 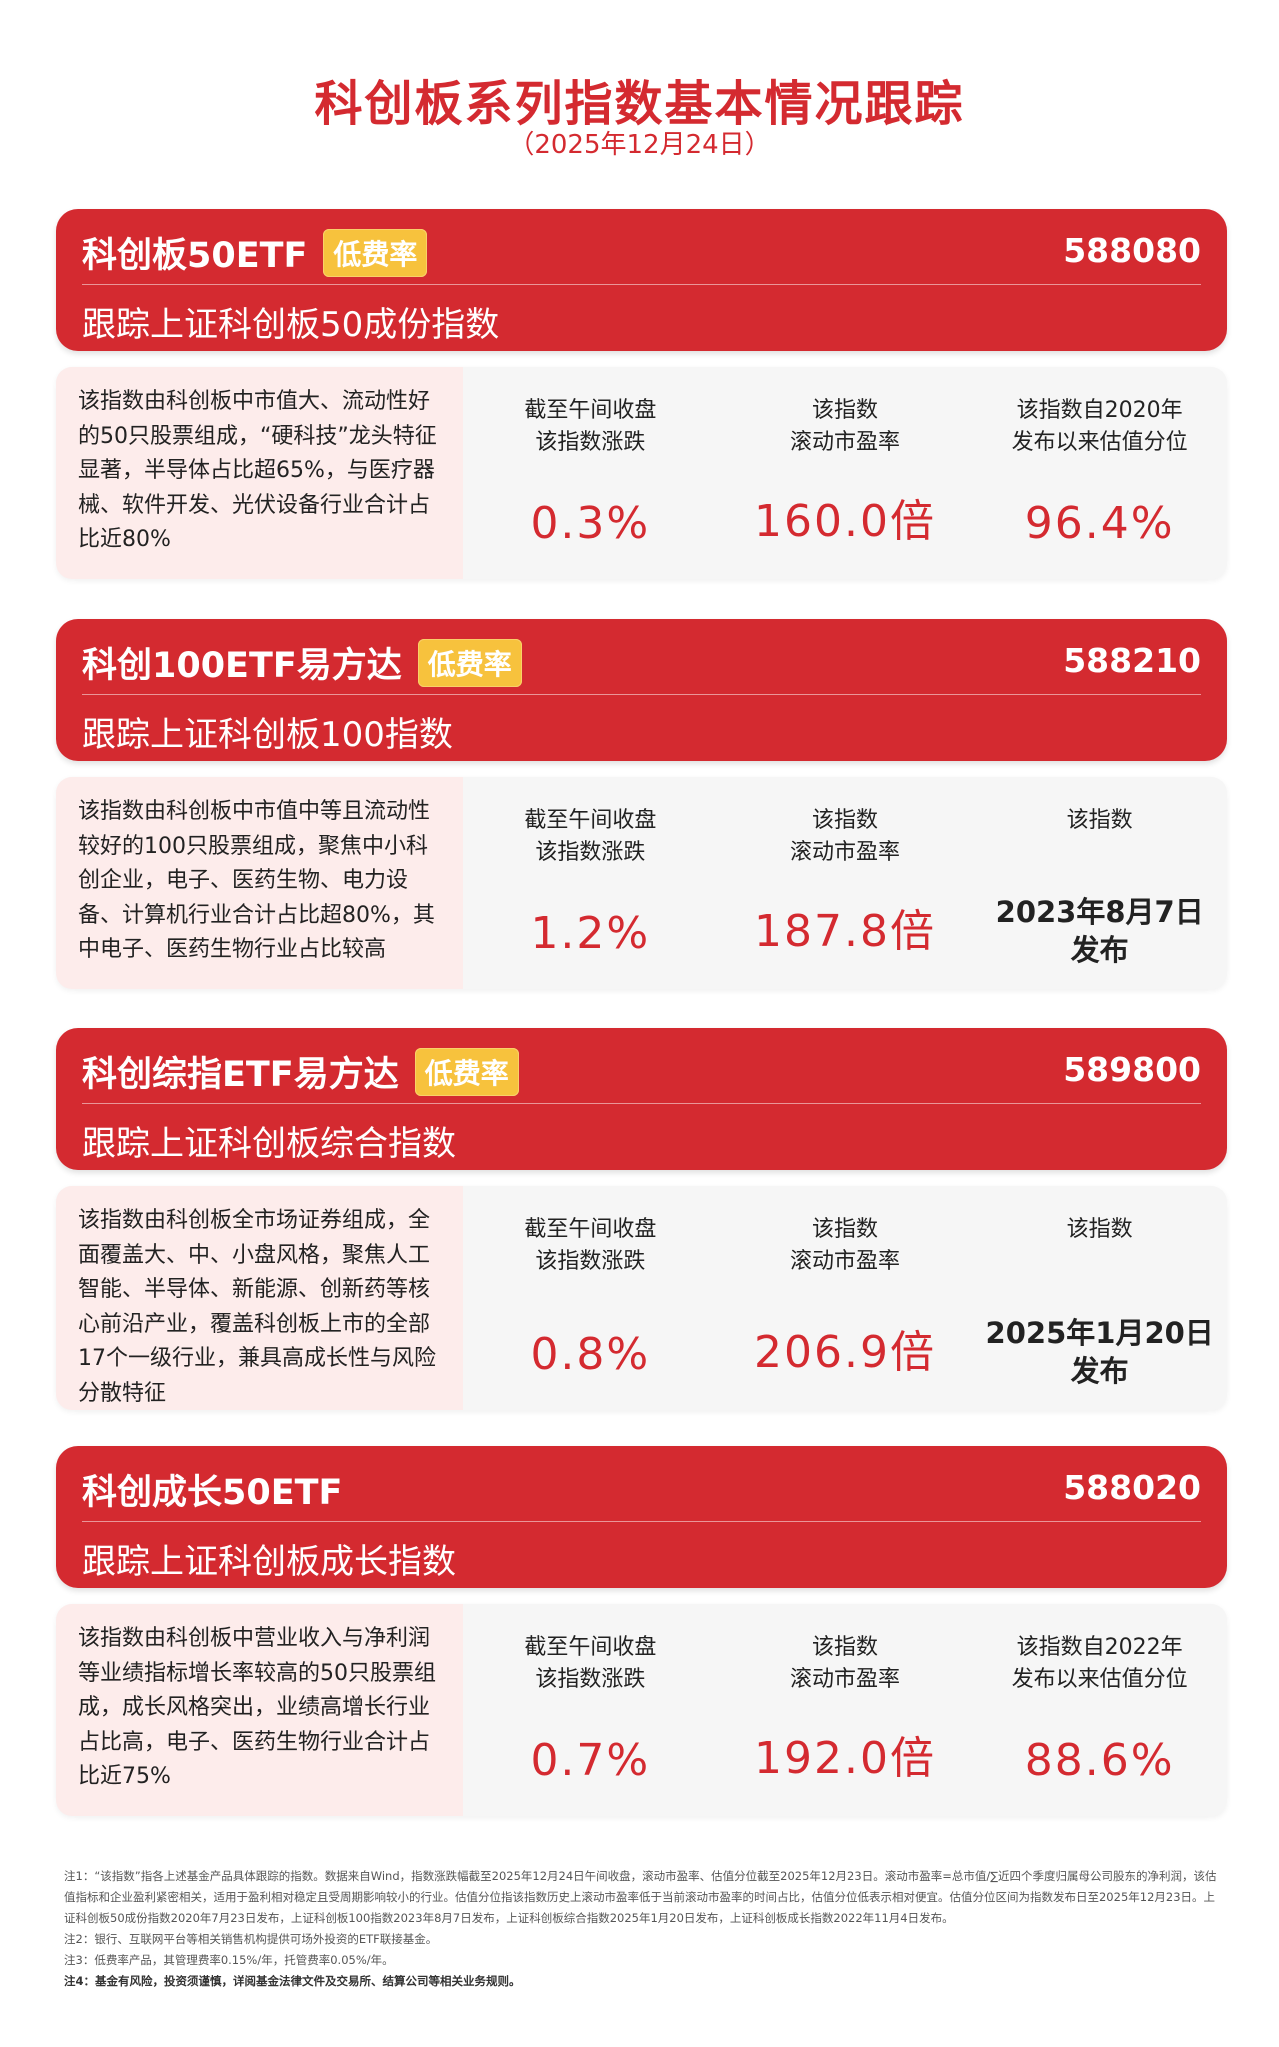 I want to click on note-2: 注2：银行、互联网平台等相关销售机构提供可场外投资的ETF联接基金。, so click(x=251, y=1939).